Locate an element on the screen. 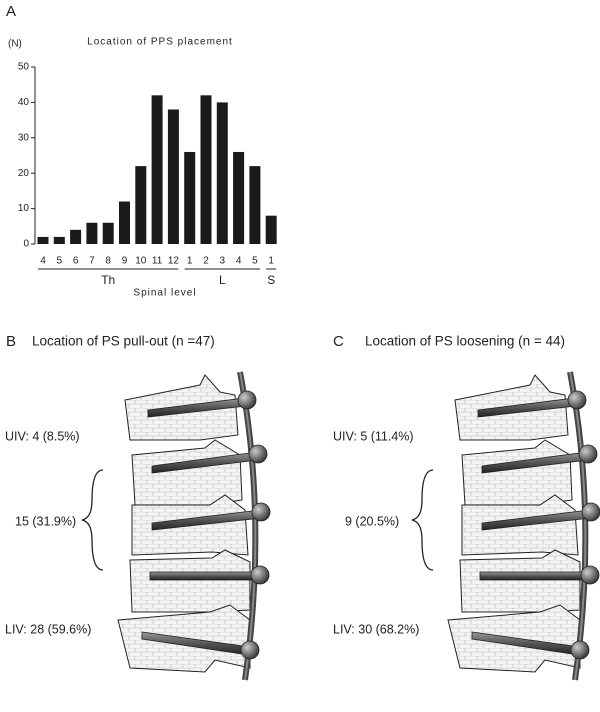  middle-label: 9 (20.5%) is located at coordinates (372, 521).